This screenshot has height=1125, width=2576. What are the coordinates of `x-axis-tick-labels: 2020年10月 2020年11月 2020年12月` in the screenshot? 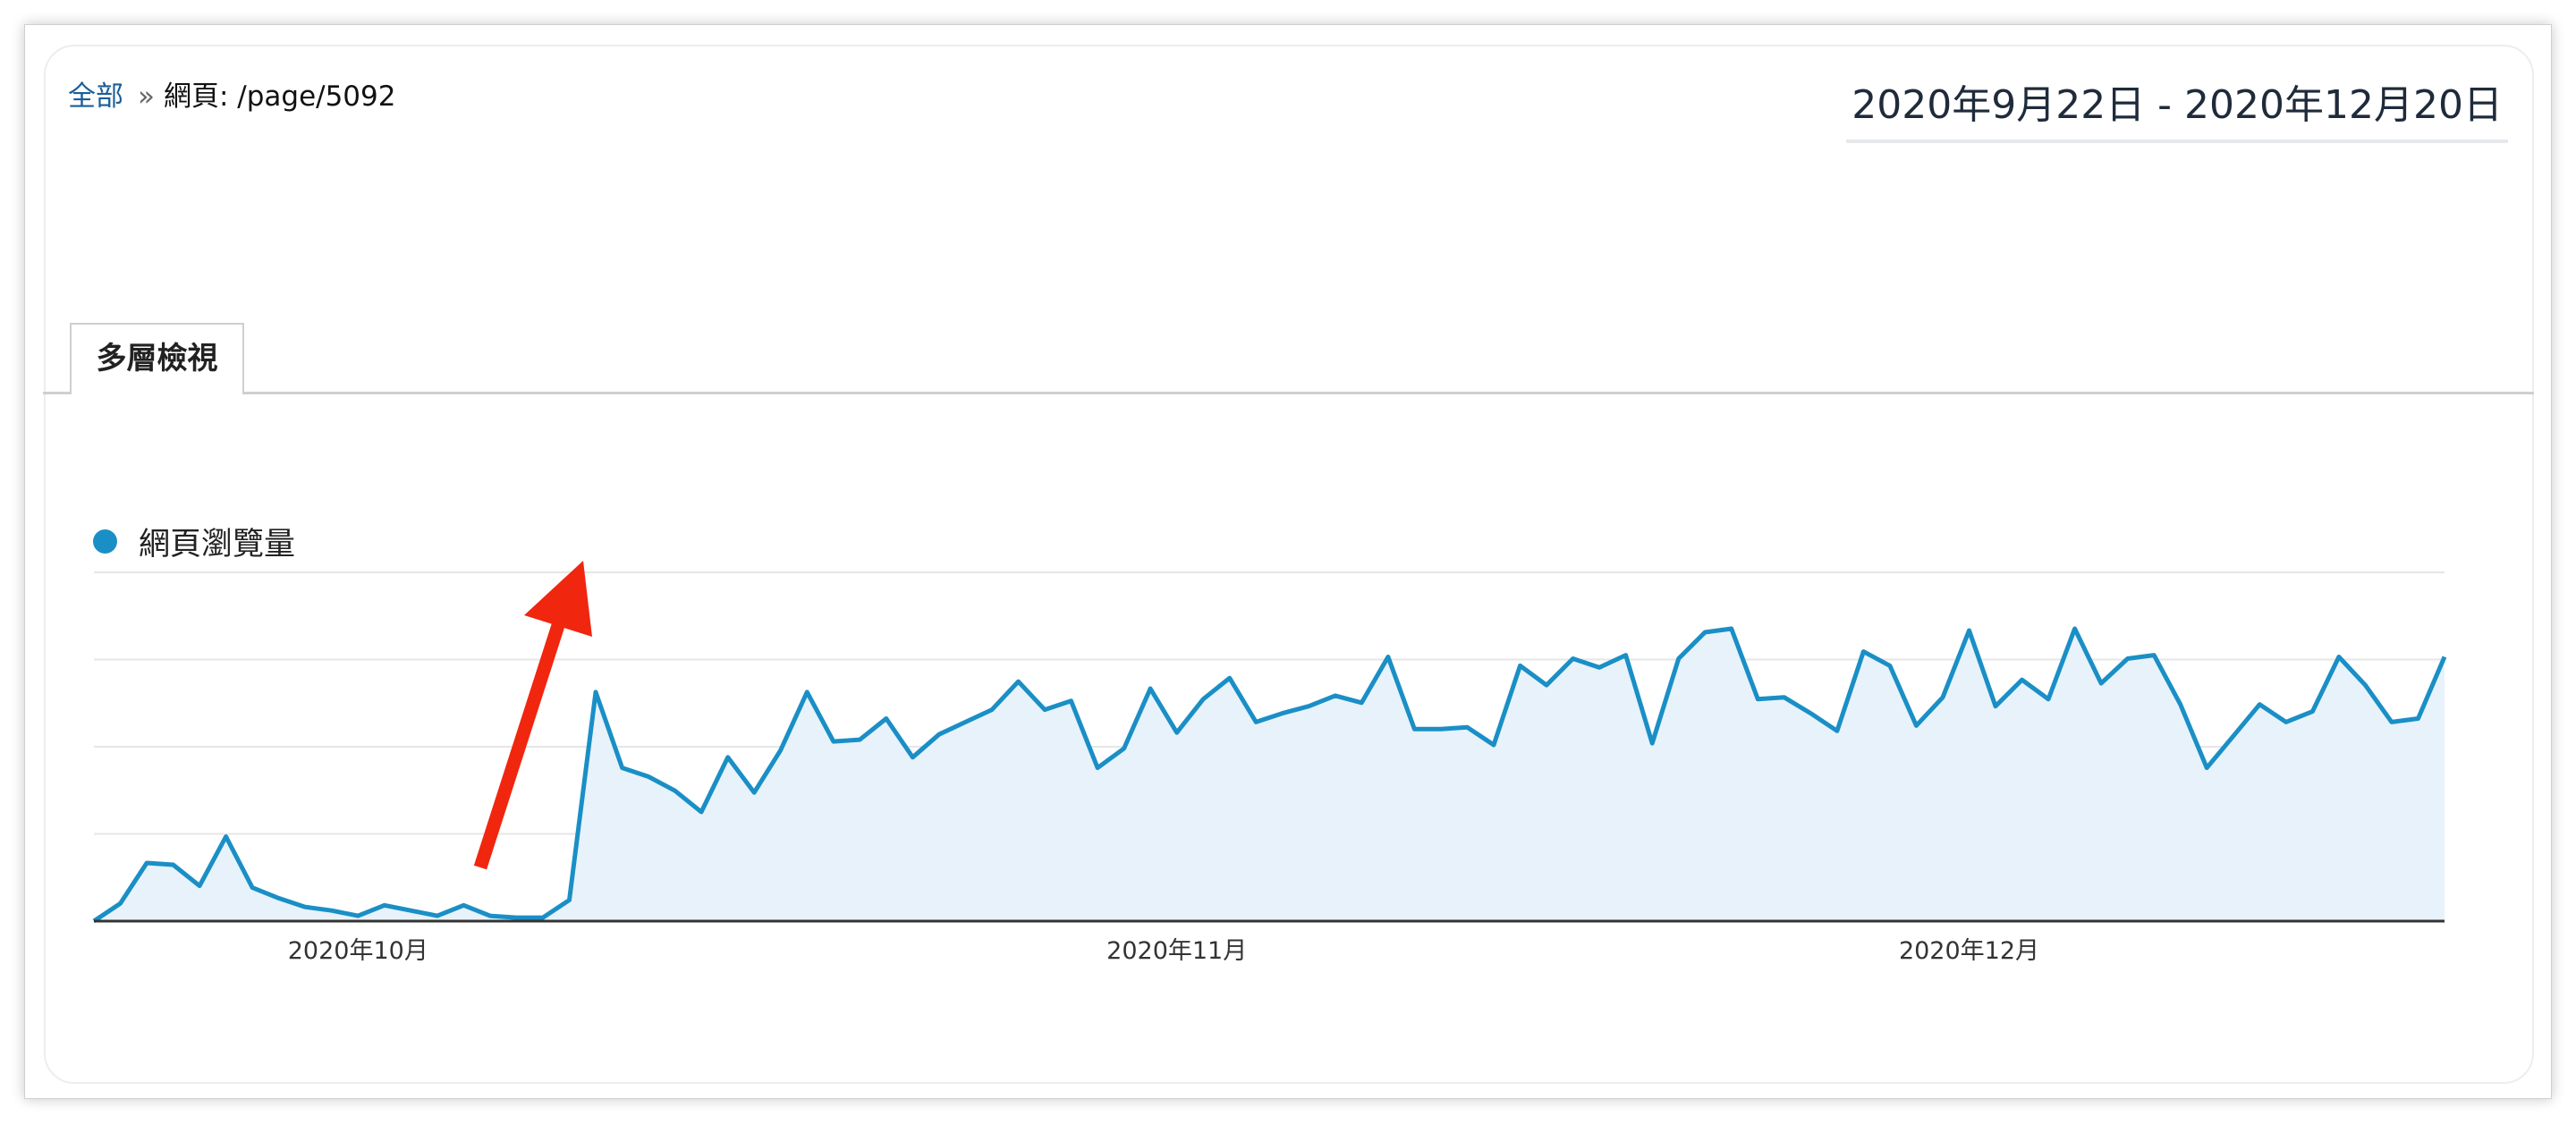 It's located at (1163, 951).